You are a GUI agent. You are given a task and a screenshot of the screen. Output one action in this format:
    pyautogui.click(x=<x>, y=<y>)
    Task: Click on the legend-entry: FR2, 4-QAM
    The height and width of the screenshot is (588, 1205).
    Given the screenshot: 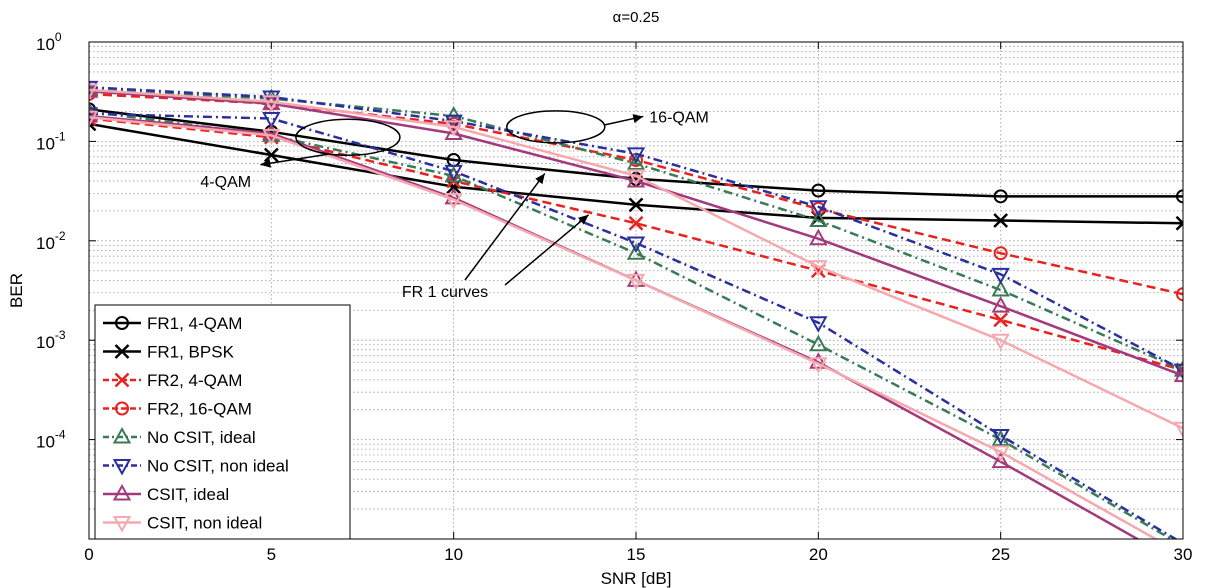 What is the action you would take?
    pyautogui.click(x=172, y=380)
    